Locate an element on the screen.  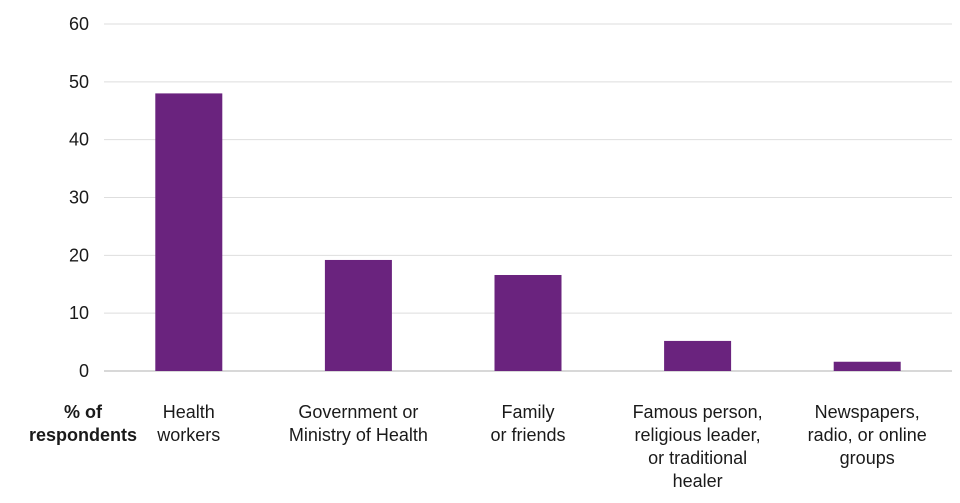
x-tick-label-line: Health is located at coordinates (189, 412).